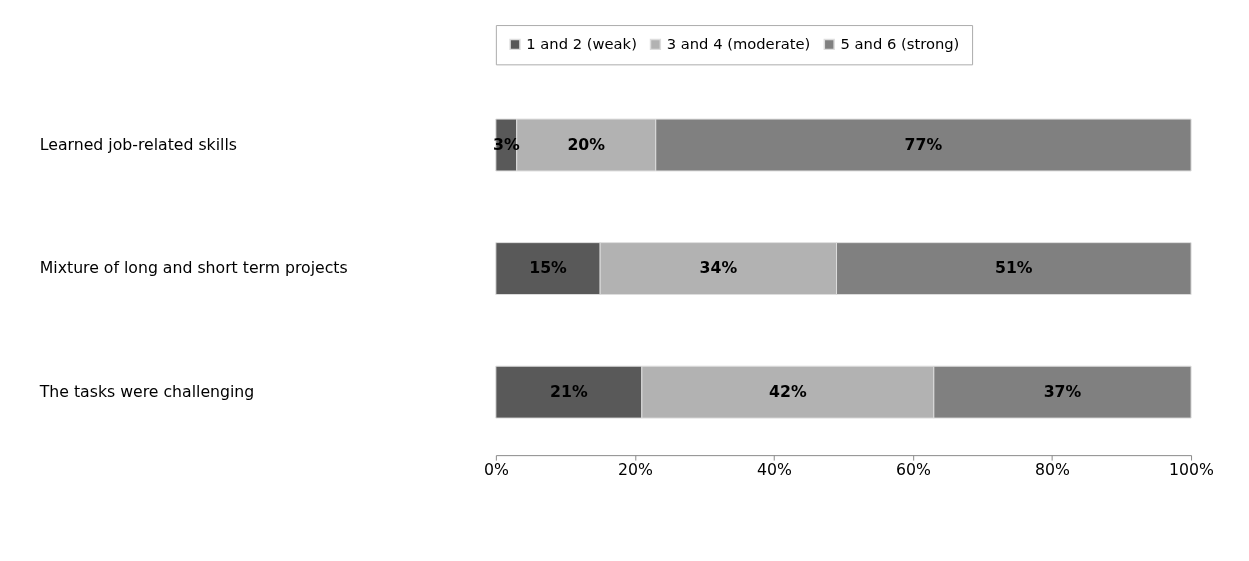 The width and height of the screenshot is (1249, 561). Describe the element at coordinates (923, 144) in the screenshot. I see `data-label: 77%` at that location.